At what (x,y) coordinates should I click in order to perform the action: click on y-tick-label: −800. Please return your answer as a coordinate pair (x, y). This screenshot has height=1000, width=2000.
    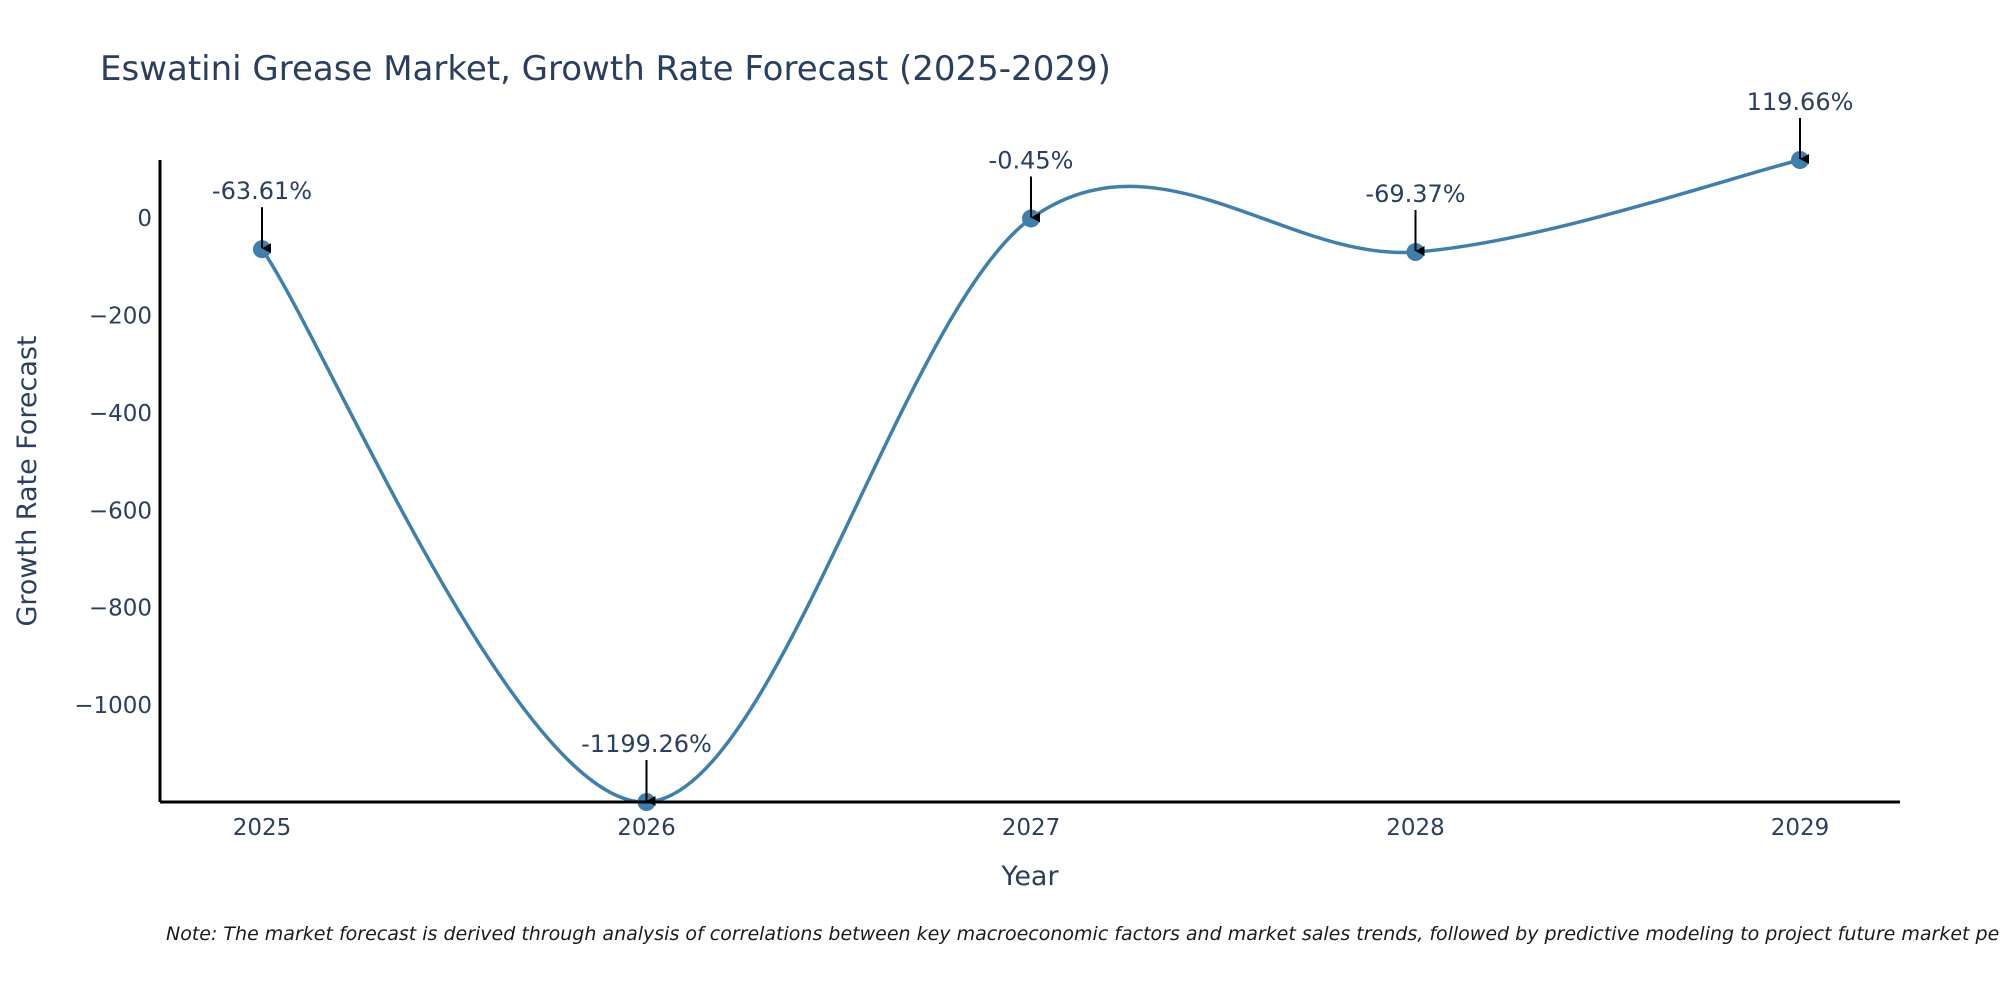
    Looking at the image, I should click on (120, 609).